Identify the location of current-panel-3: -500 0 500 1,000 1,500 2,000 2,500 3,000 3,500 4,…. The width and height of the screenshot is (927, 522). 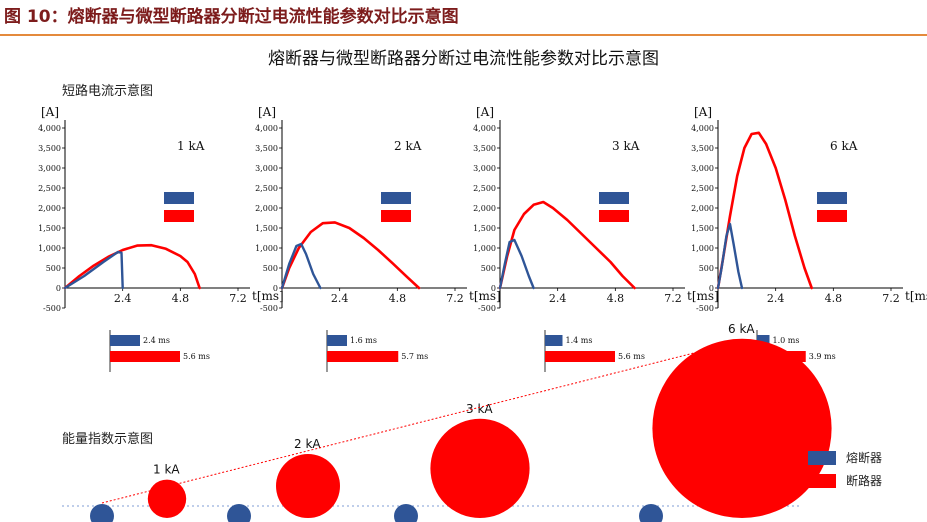
(596, 238).